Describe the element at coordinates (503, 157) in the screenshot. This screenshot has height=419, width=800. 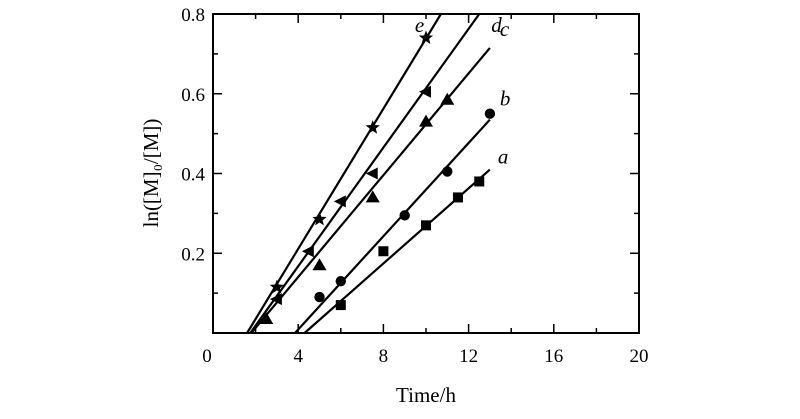
I see `series-label-a: a` at that location.